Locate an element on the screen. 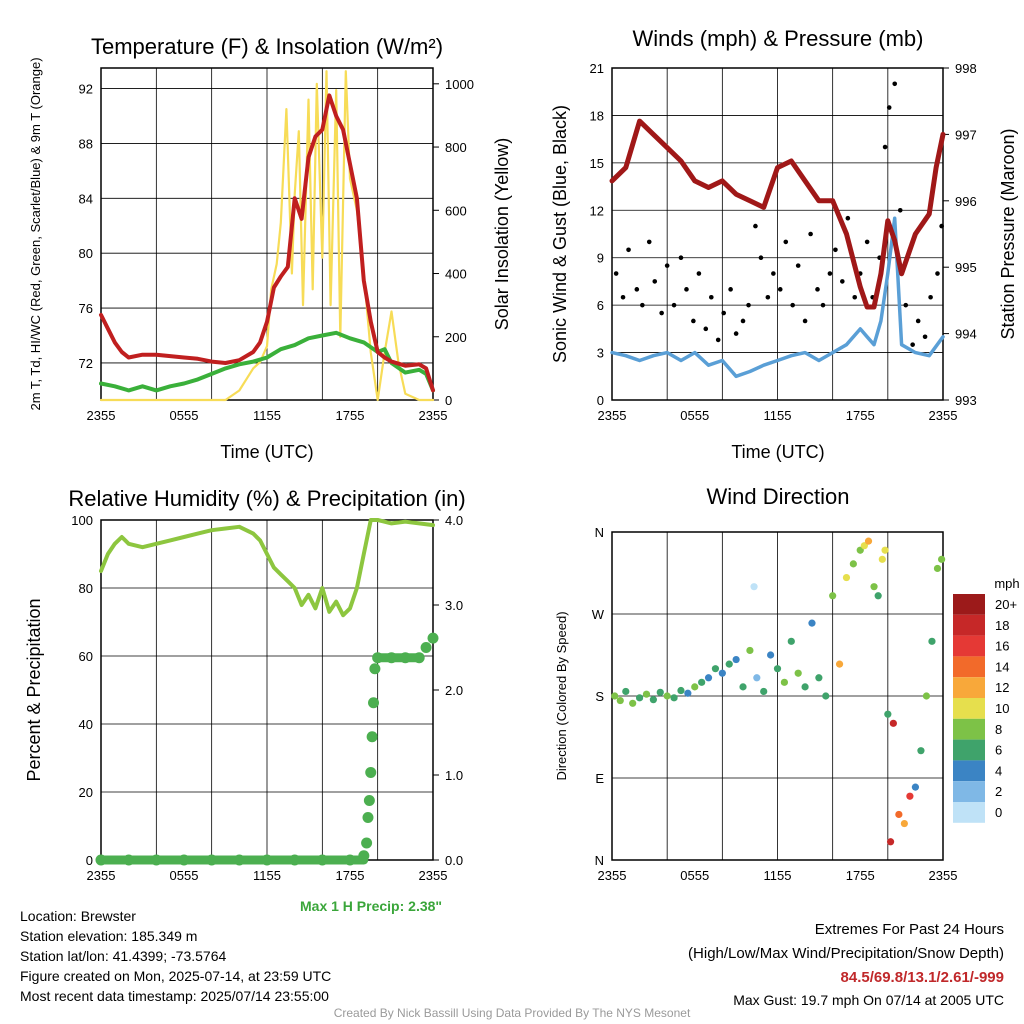 The height and width of the screenshot is (1024, 1024). y-tick-label: 40 is located at coordinates (86, 724).